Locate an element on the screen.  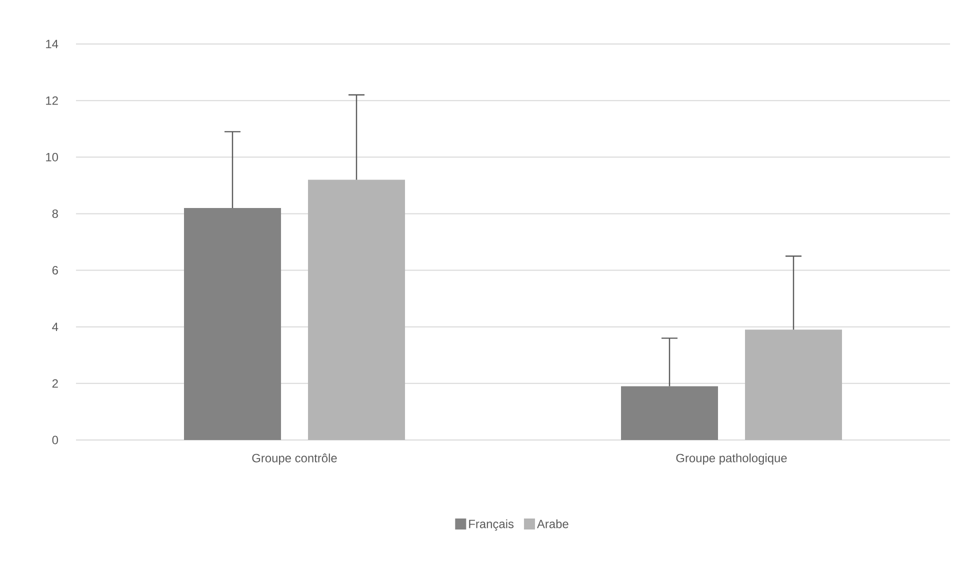
y-tick-label: 12 is located at coordinates (52, 100).